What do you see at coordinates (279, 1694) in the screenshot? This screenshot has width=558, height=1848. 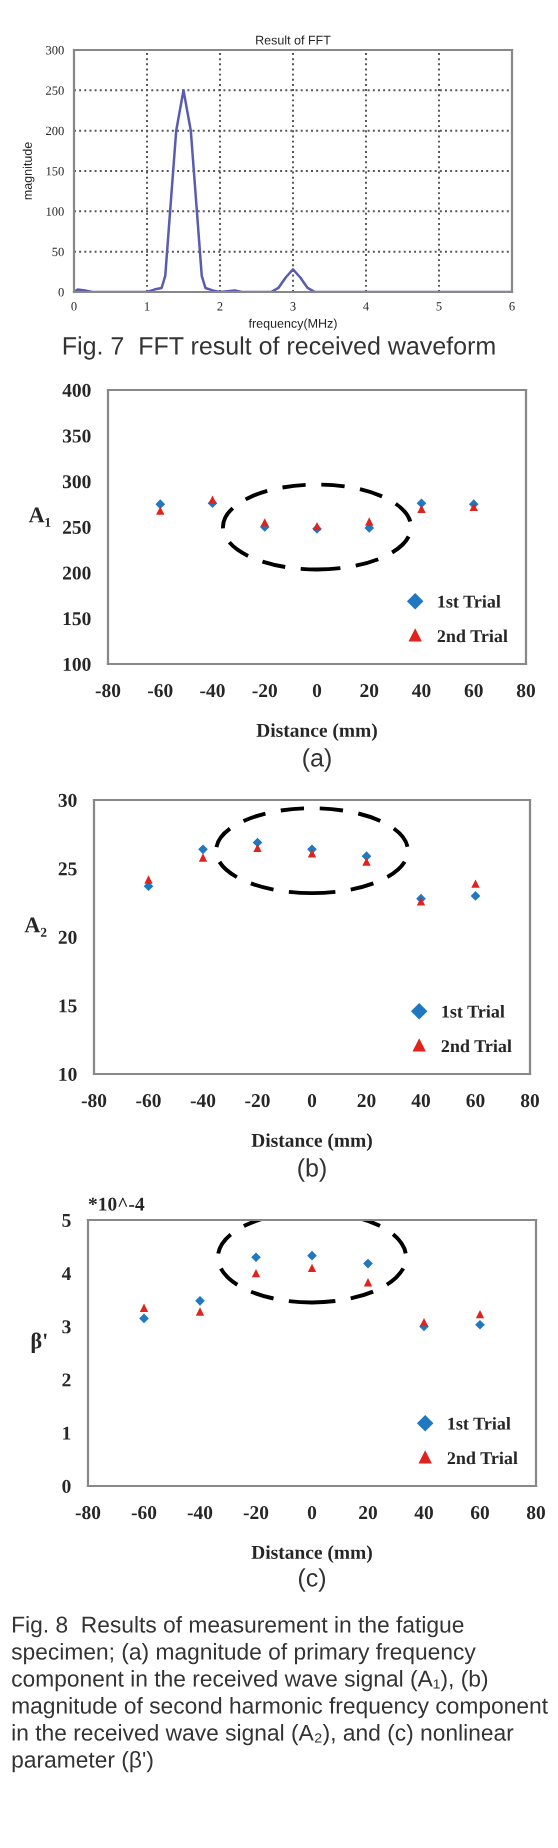 I see `caption: Fig. 8 Results of measurement in the fatigue specimen; (a) magnitude of primary frequency component in the received wave signal (A₁), (b) magnitude of second harmonic frequency component in the received wave signal (A₂), and (c) nonlinear parameter (β')` at bounding box center [279, 1694].